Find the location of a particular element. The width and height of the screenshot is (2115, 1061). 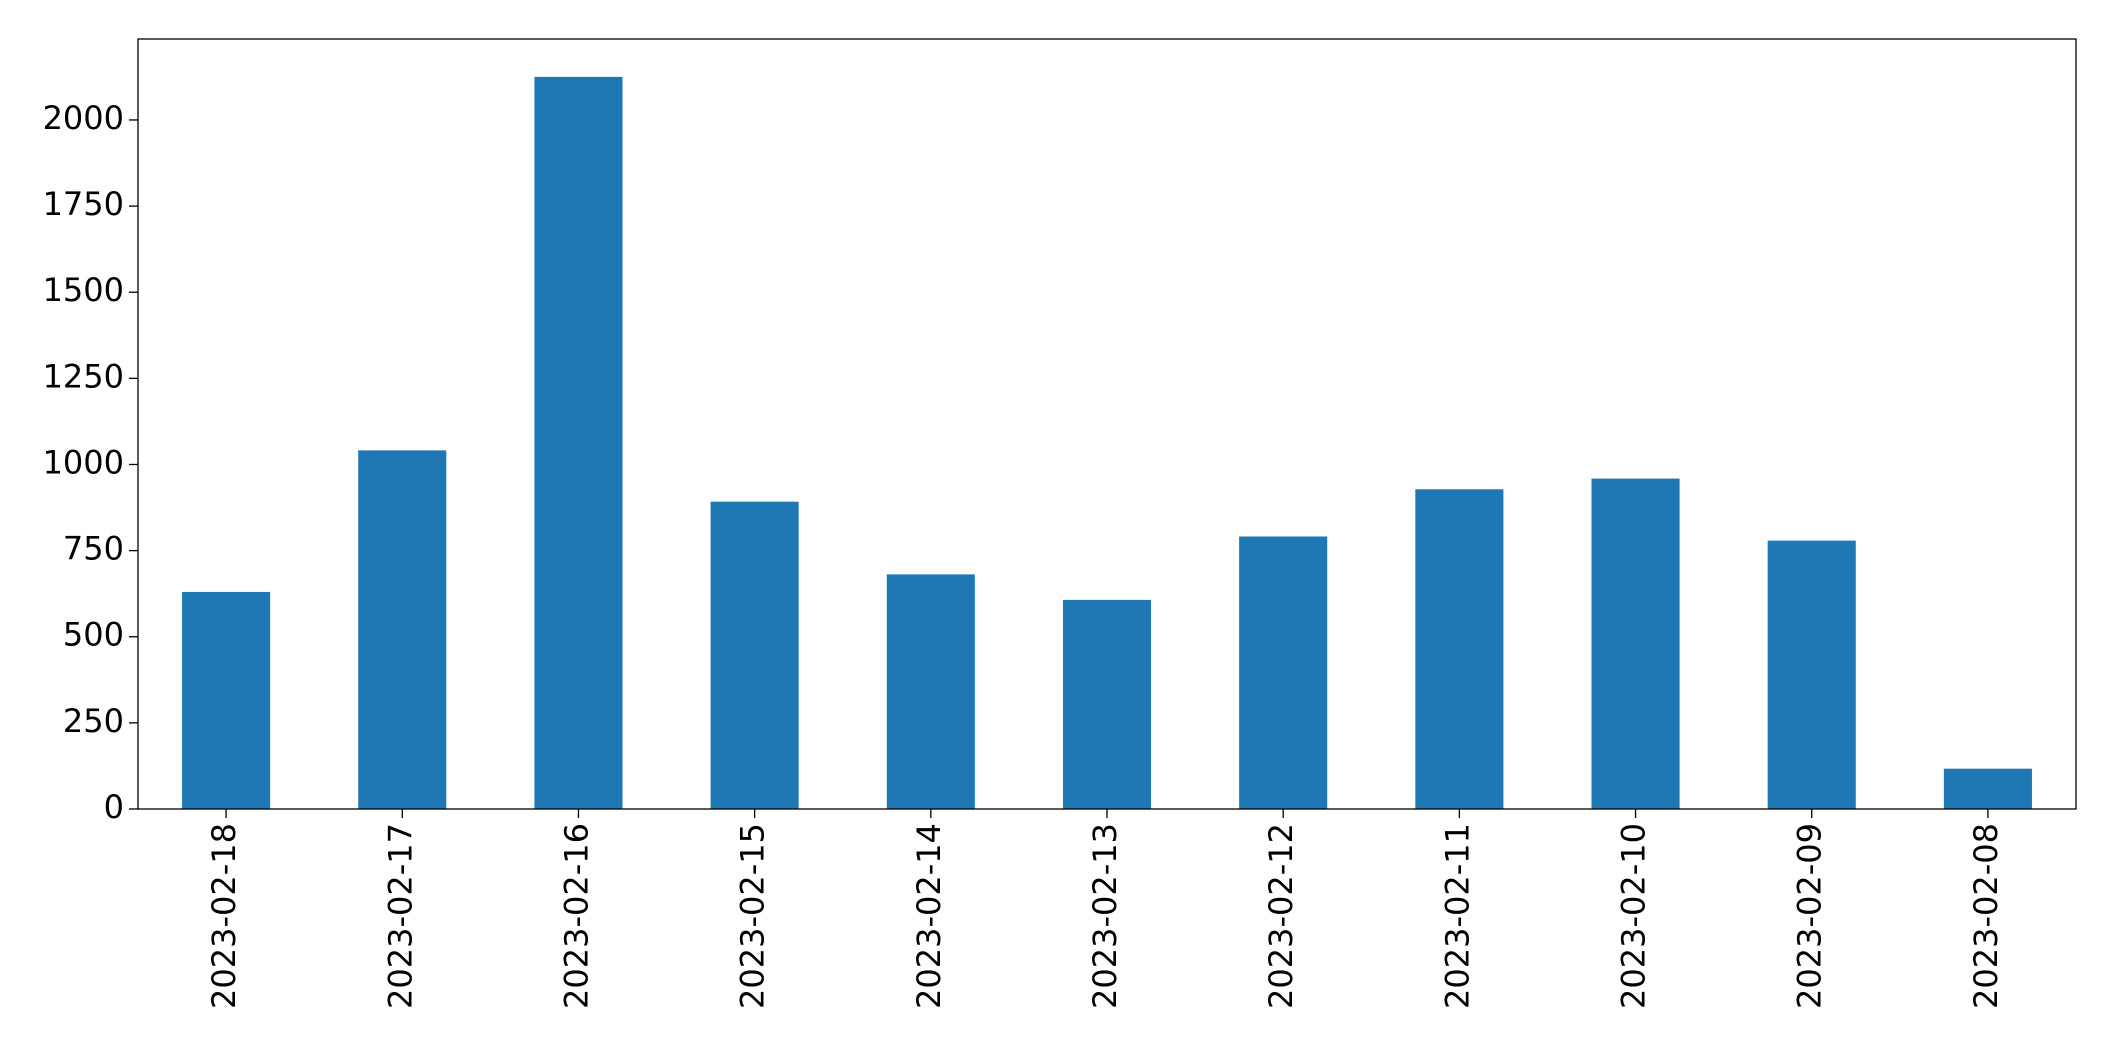

x-tick-label: 2023-02-09 is located at coordinates (1810, 916).